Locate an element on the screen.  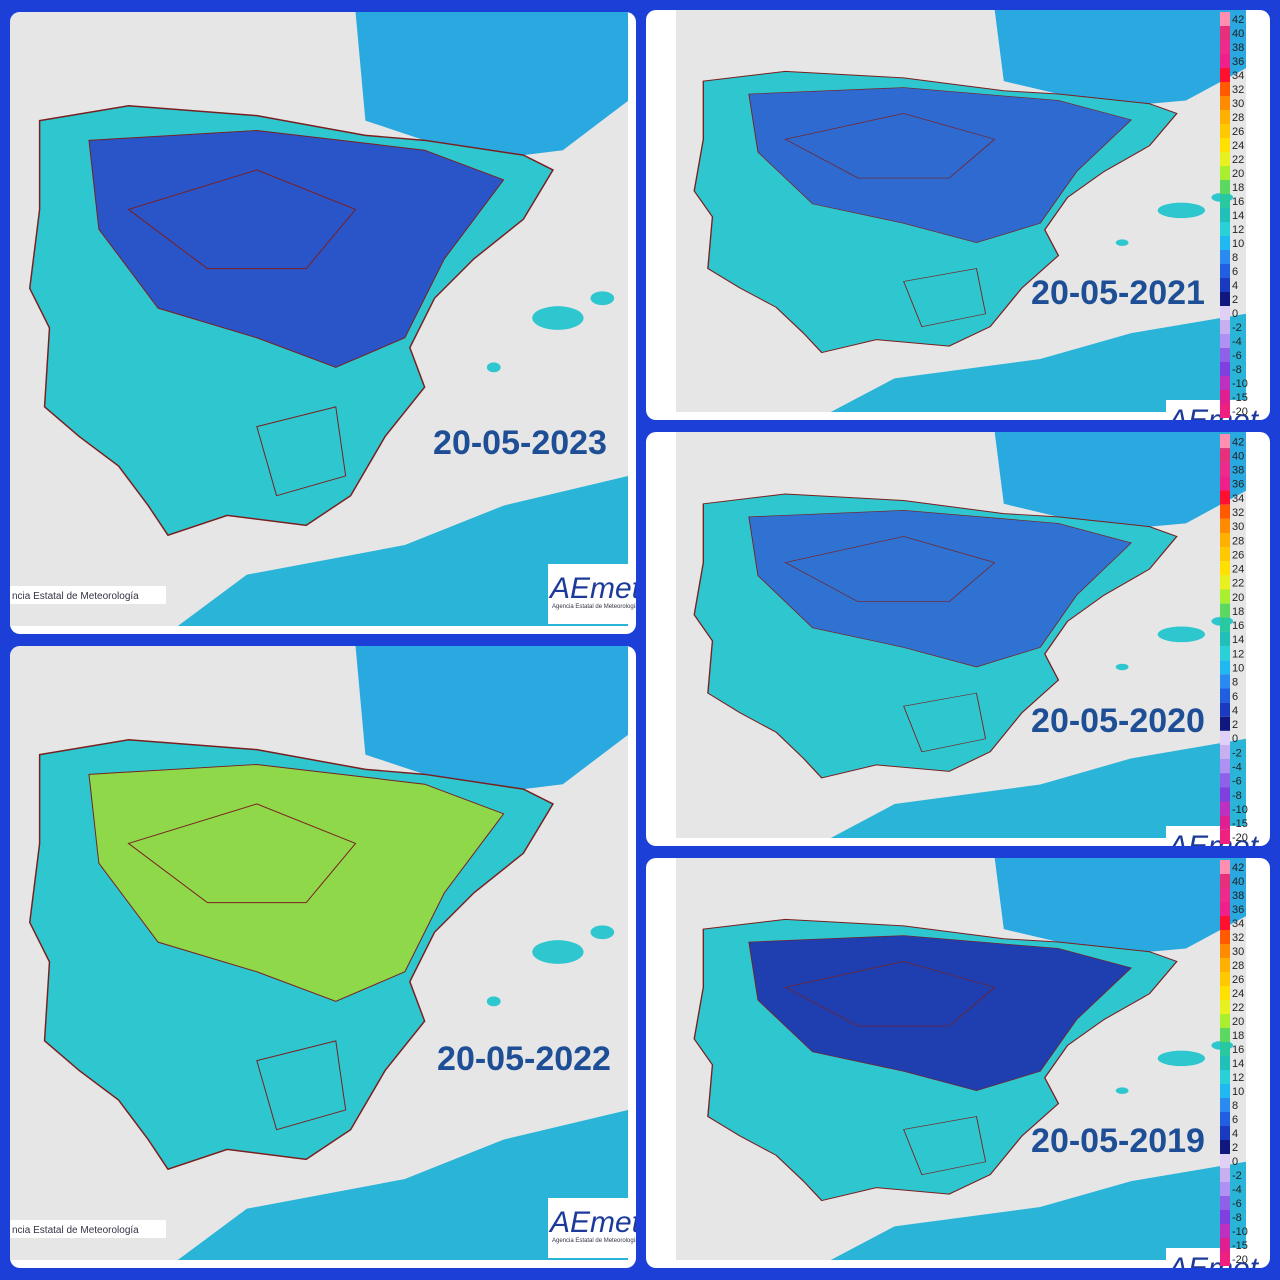
legend-label: 4 is located at coordinates (1235, 286).